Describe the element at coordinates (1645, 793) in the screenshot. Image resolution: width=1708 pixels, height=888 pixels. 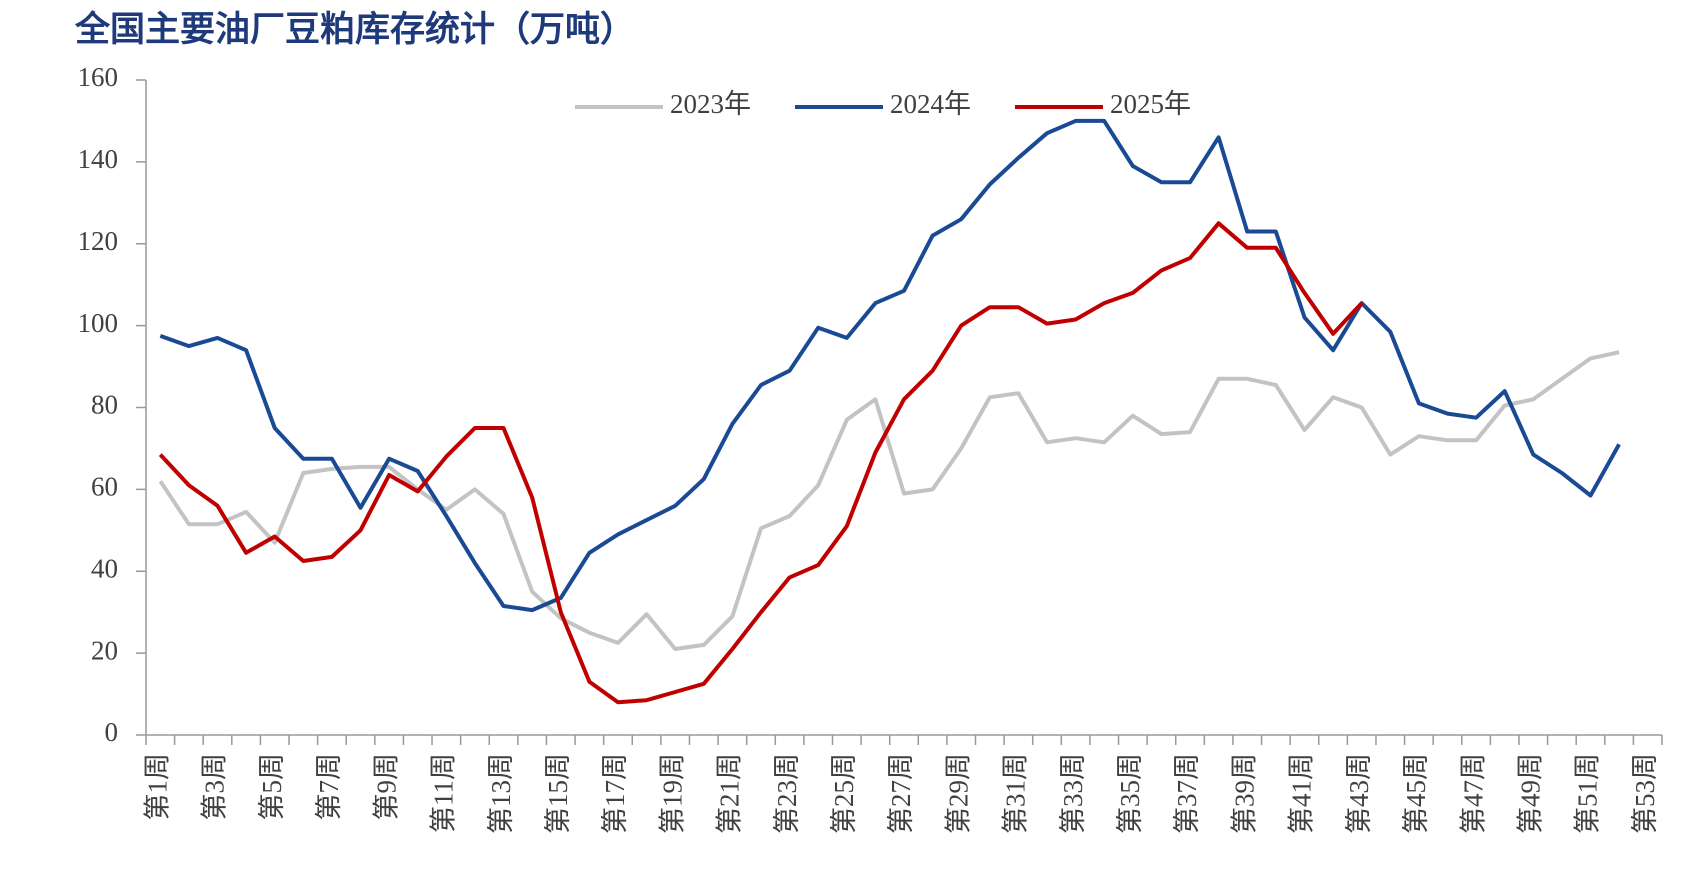
I see `x-tick-label: 第53周` at that location.